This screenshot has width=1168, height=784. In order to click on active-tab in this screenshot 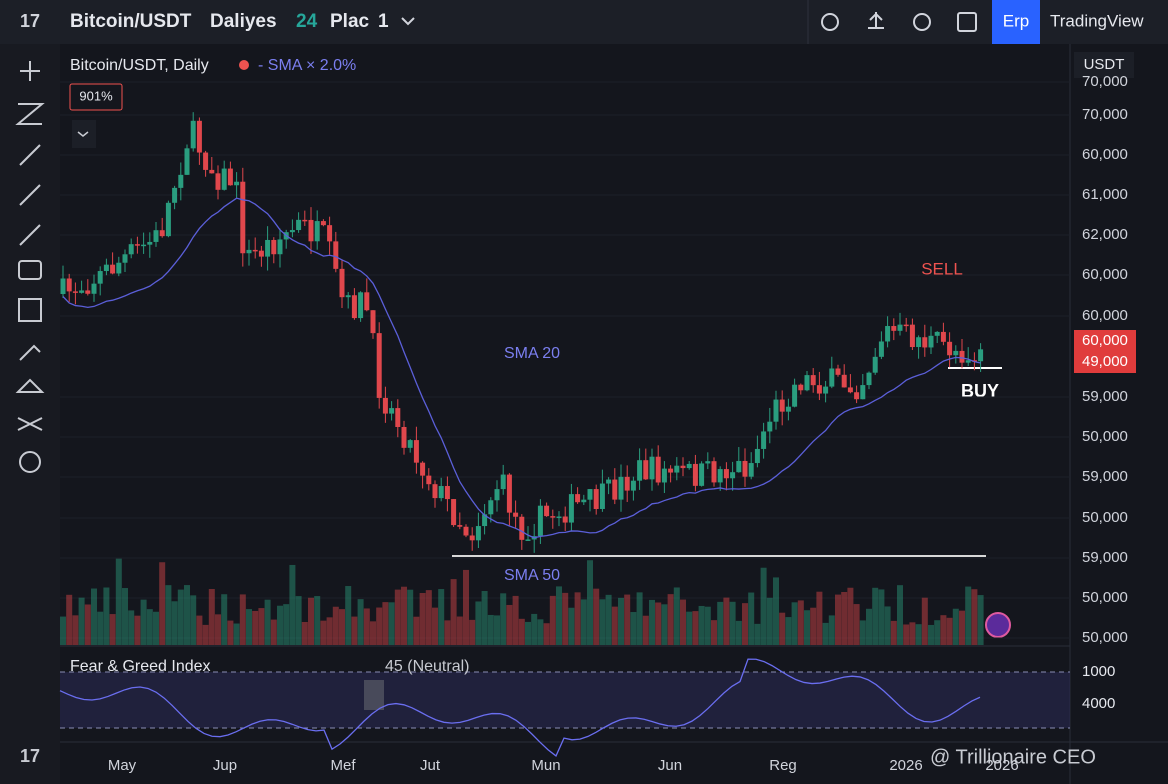, I will do `click(1016, 22)`.